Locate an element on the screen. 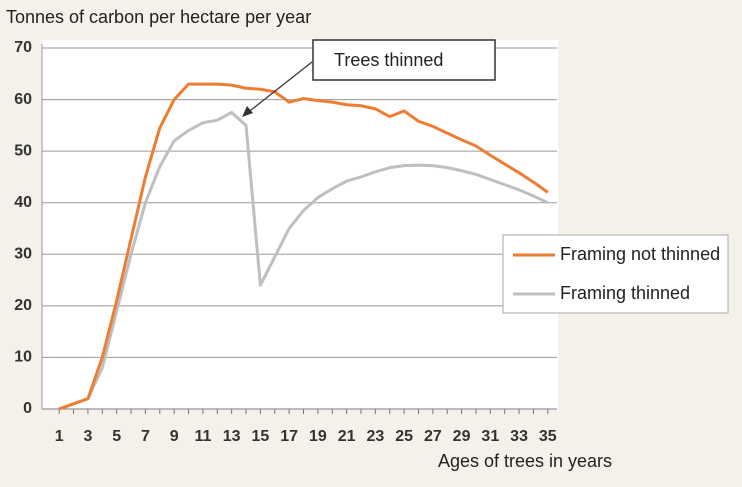  y-tick-label: 50 is located at coordinates (23, 150).